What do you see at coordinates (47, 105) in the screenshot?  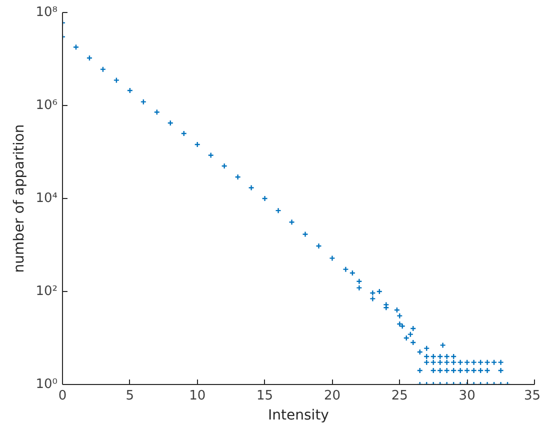 I see `y-tick-label: 10⁶` at bounding box center [47, 105].